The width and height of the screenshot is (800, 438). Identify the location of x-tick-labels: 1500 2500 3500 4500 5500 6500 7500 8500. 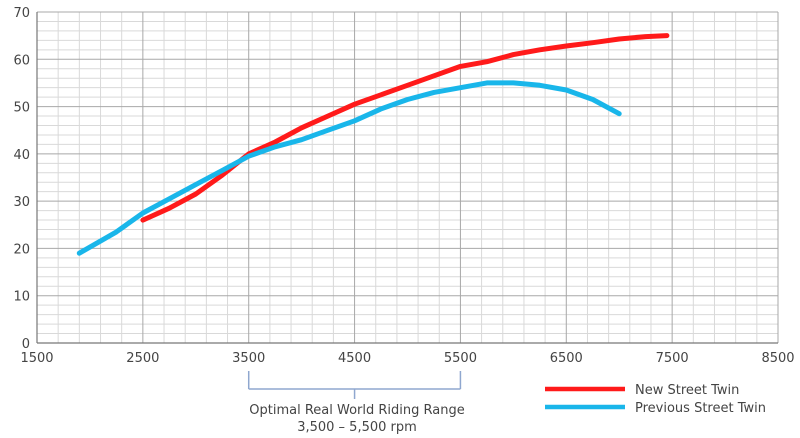
(407, 358).